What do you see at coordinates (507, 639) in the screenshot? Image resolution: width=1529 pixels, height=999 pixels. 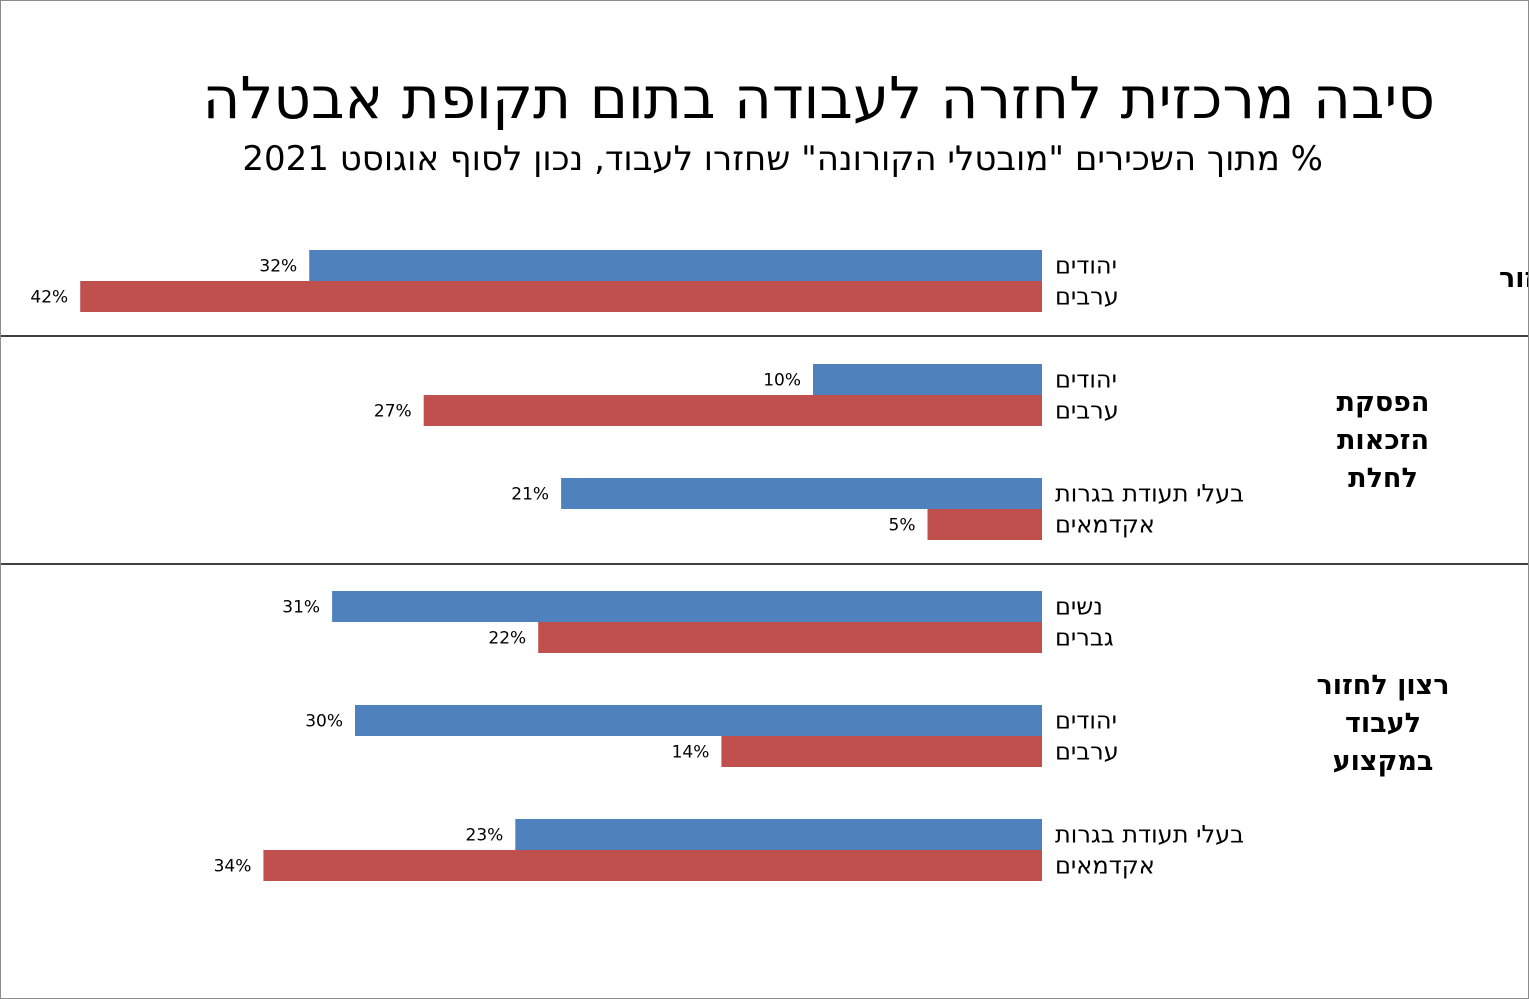 I see `data-label: 22%` at bounding box center [507, 639].